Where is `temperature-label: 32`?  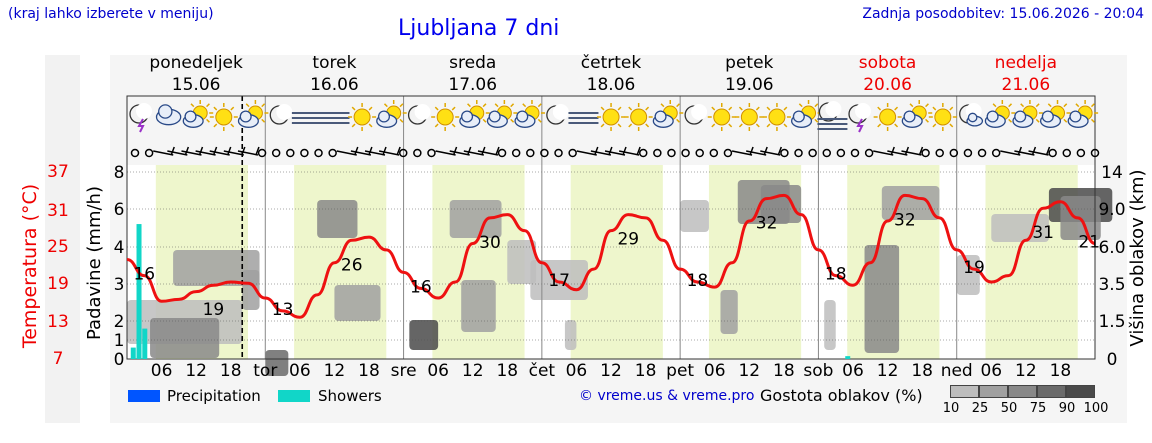 temperature-label: 32 is located at coordinates (767, 224).